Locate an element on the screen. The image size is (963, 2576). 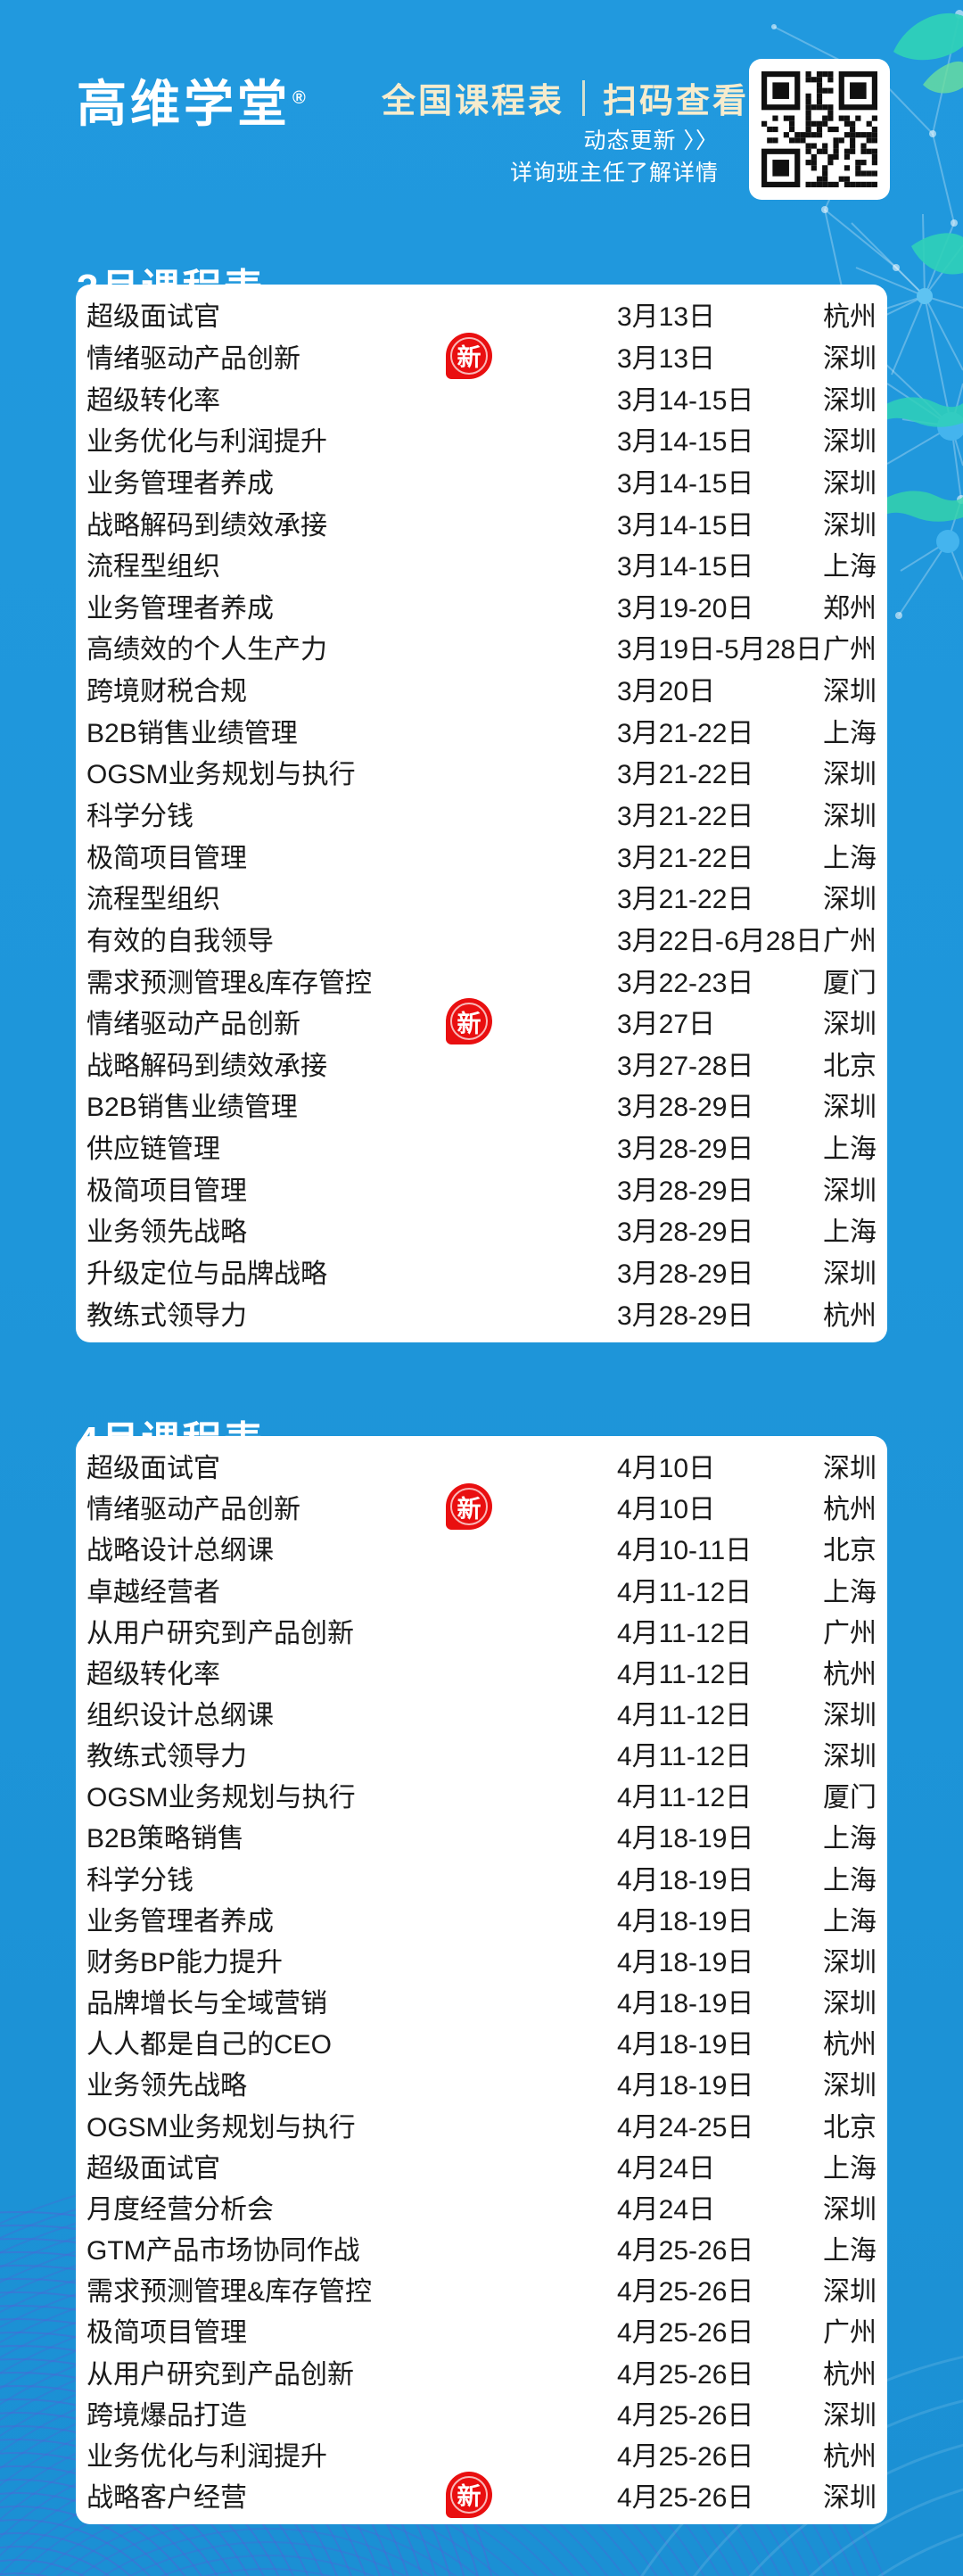
course-row: 需求预测管理&库存管控 4月25-26日 深圳 is located at coordinates (481, 2288).